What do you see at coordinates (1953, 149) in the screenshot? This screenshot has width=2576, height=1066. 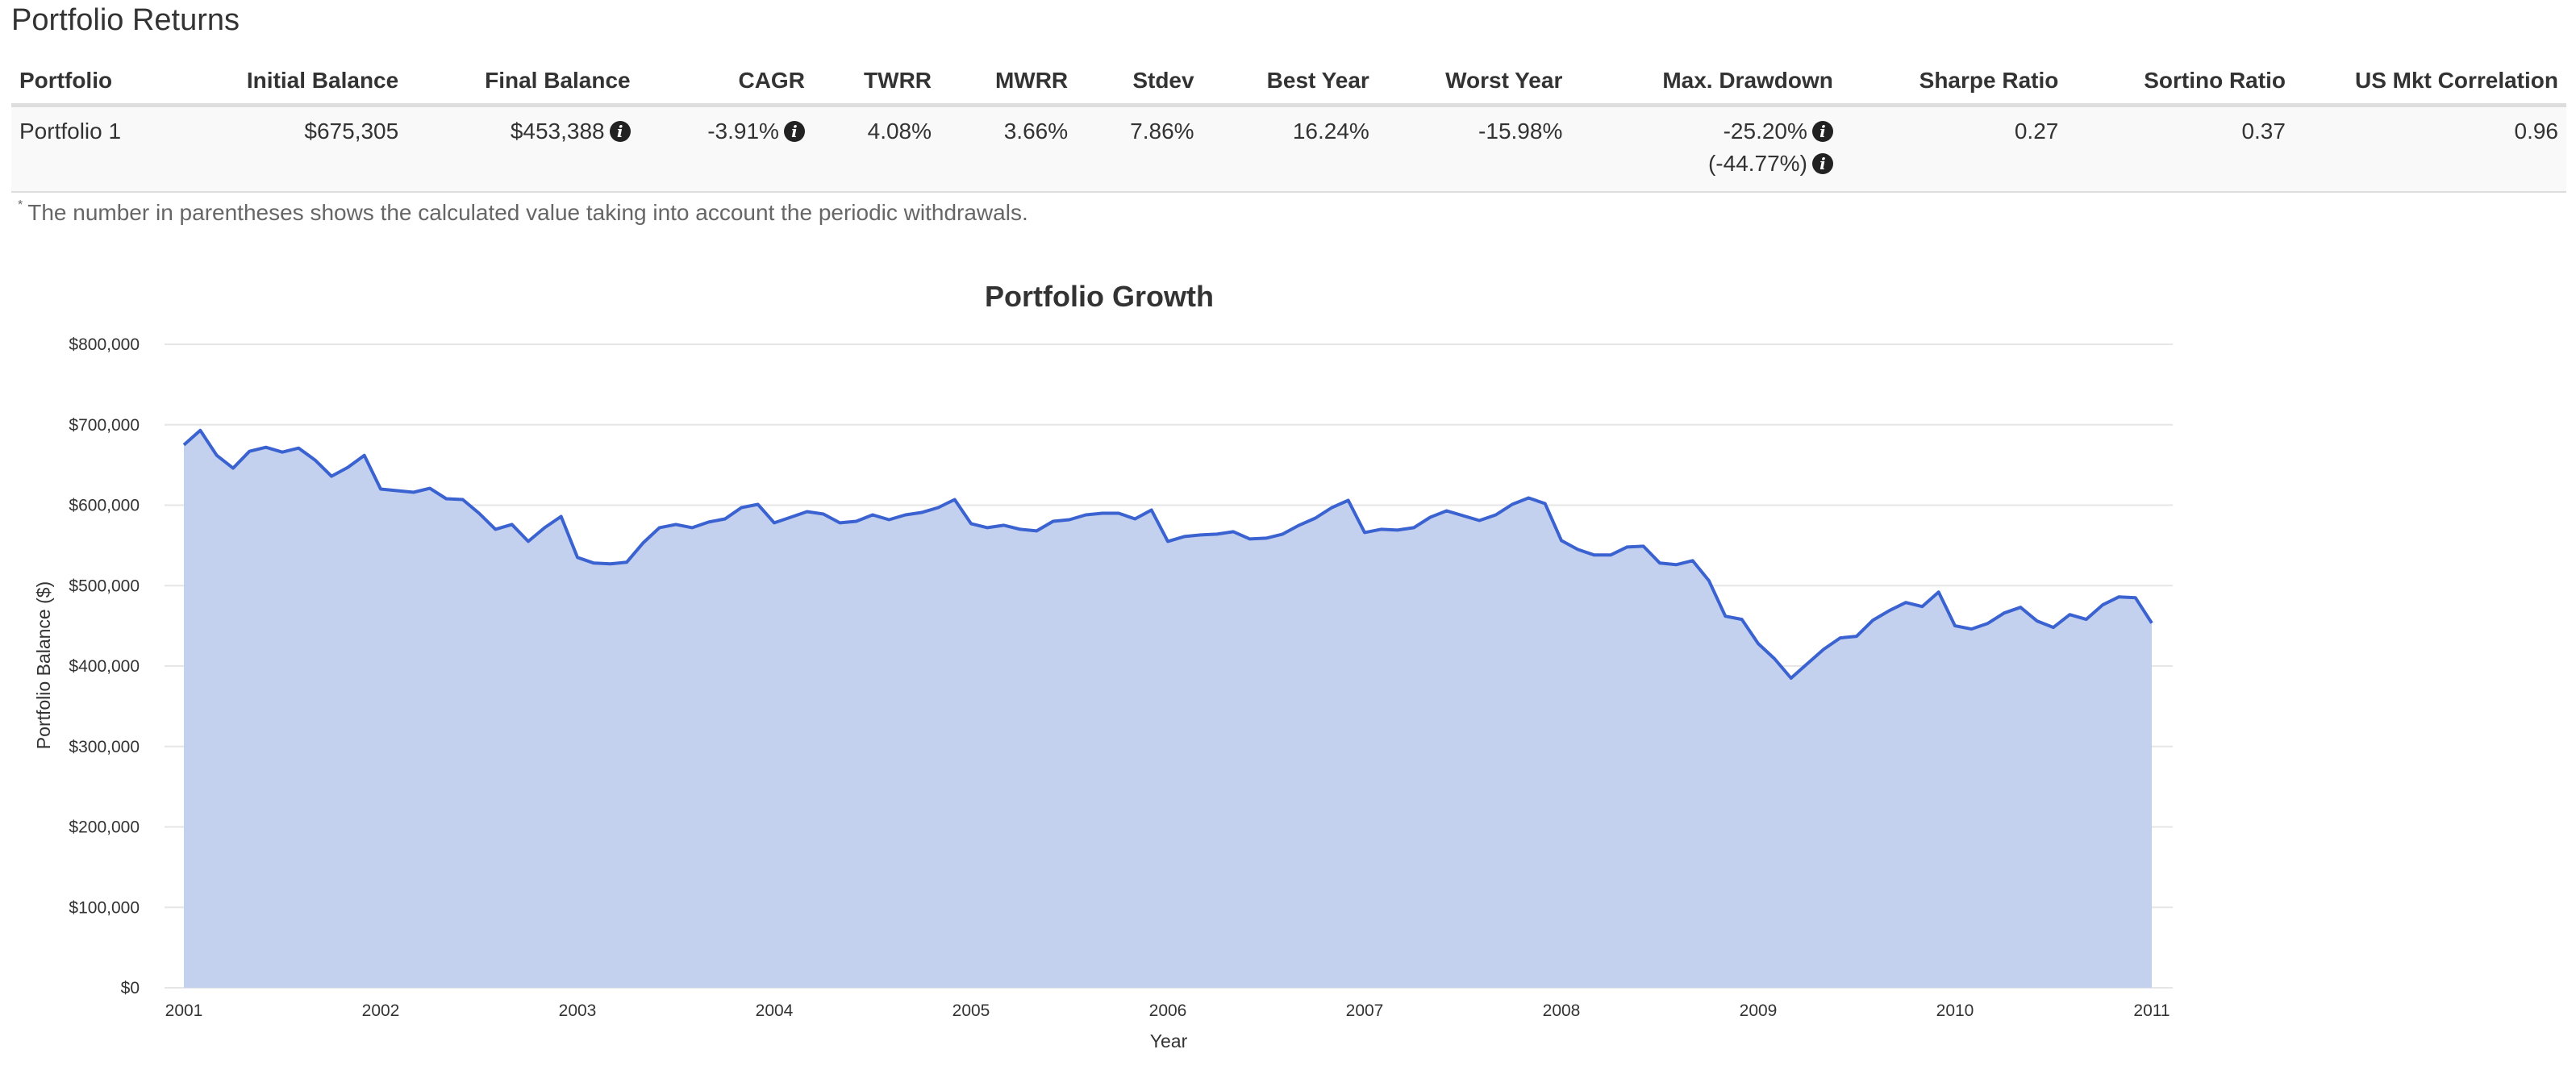 I see `cell-sharpe-ratio: 0.27` at bounding box center [1953, 149].